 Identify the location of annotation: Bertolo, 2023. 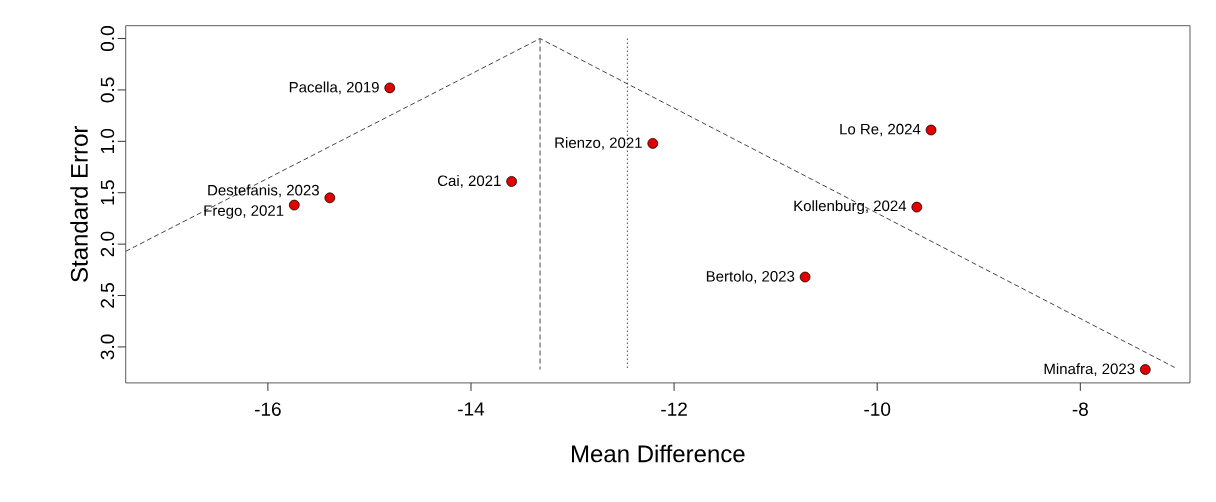
(750, 277).